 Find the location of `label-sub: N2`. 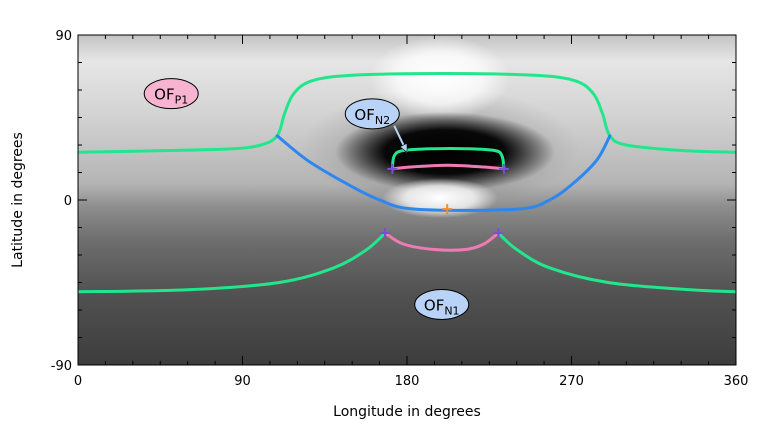

label-sub: N2 is located at coordinates (382, 120).